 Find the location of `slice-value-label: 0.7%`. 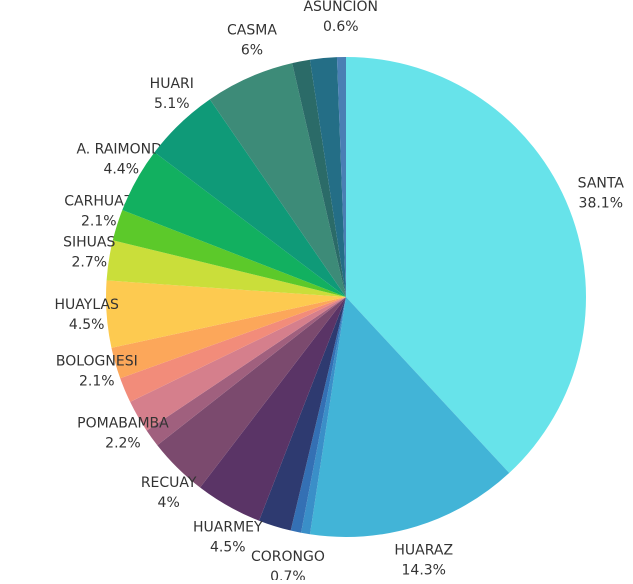

slice-value-label: 0.7% is located at coordinates (288, 574).